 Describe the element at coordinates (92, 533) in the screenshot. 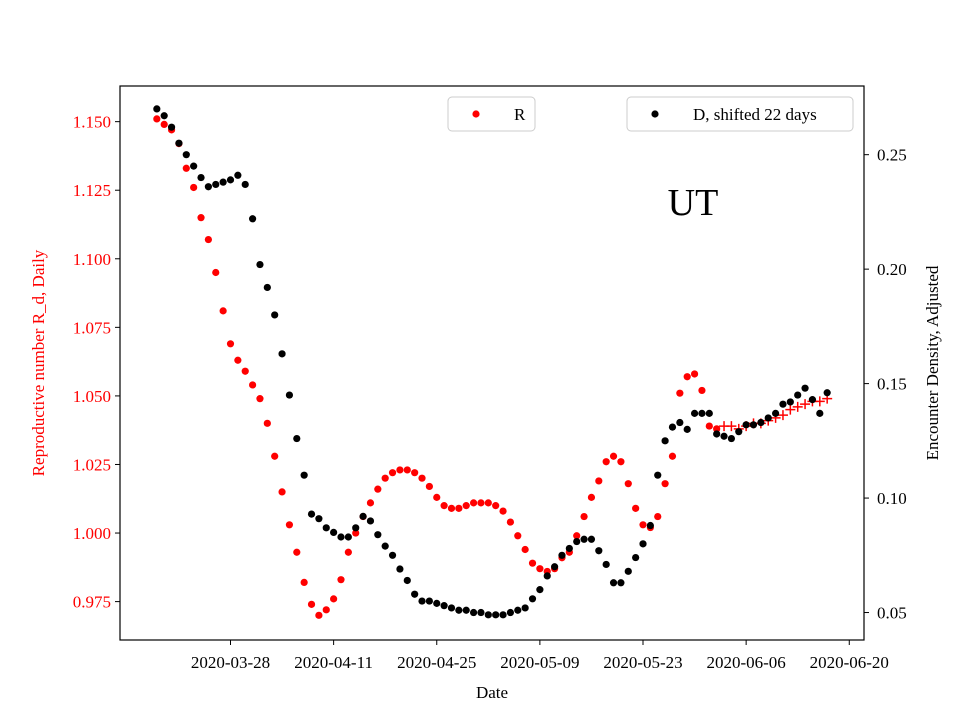

I see `left-y-tick-label: 1.000` at that location.